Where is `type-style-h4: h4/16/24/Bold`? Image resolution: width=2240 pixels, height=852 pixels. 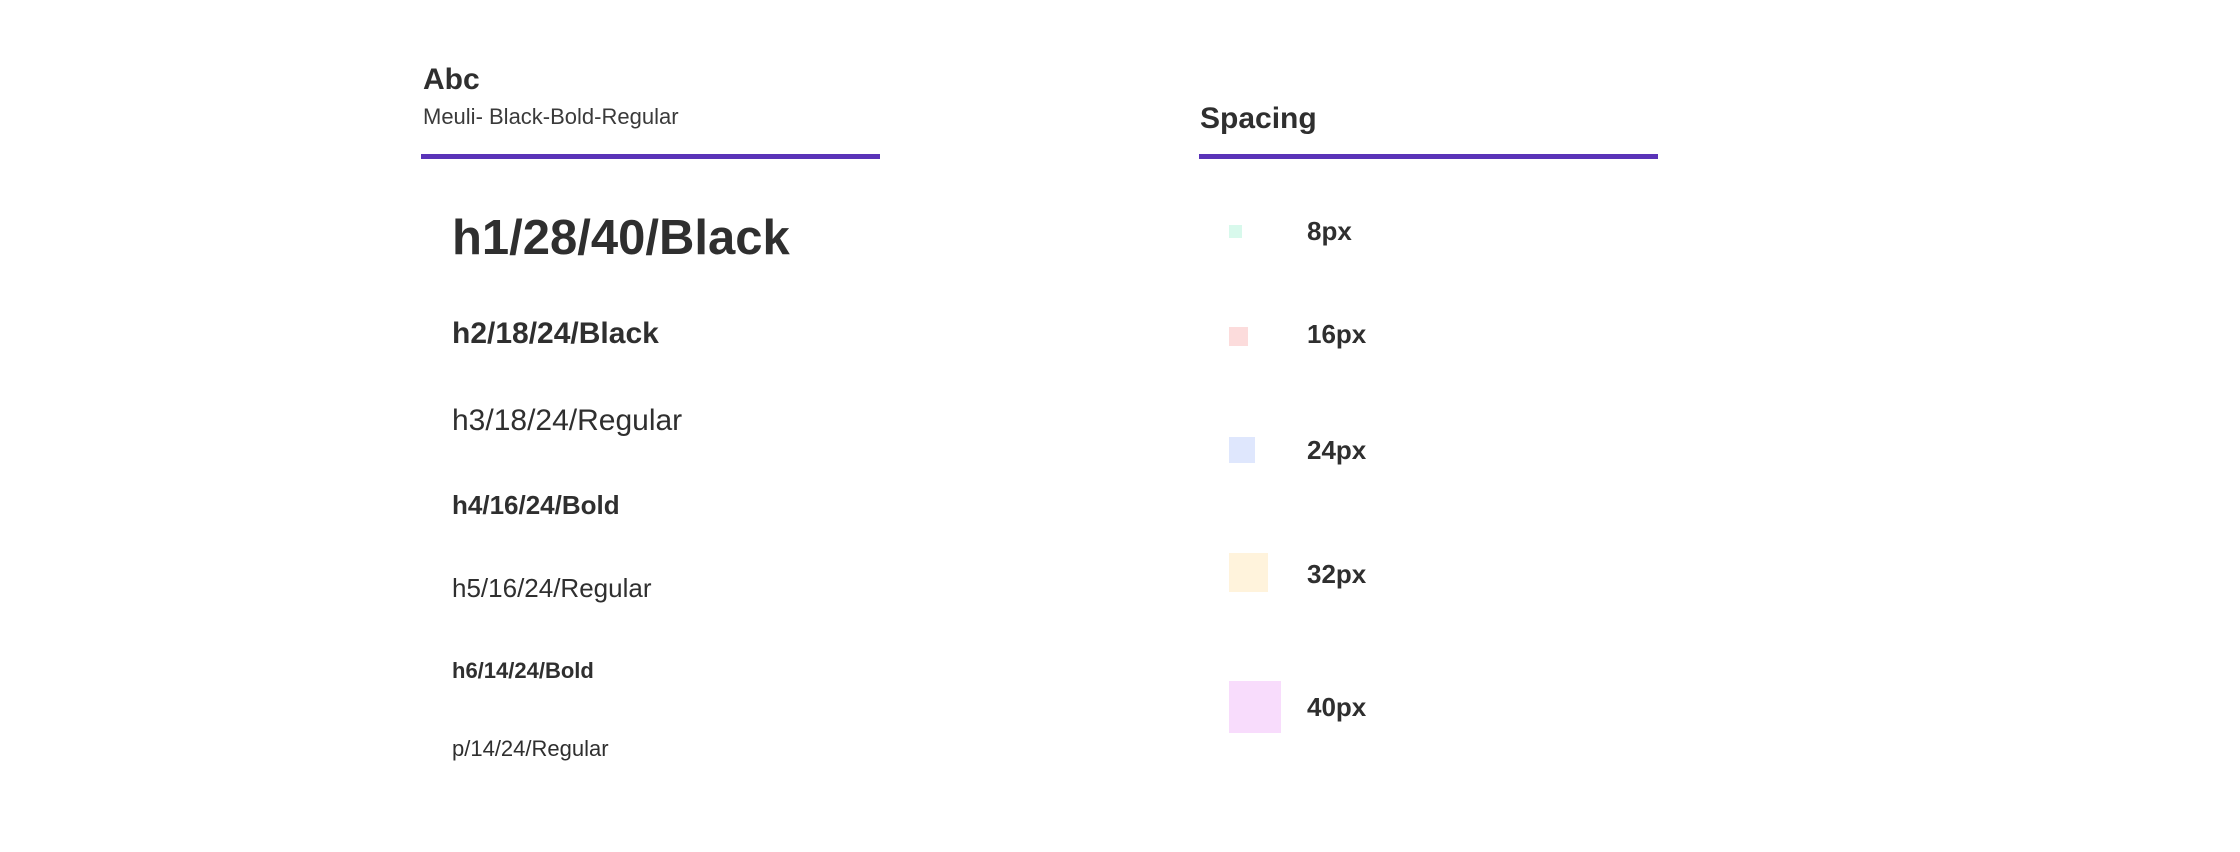 type-style-h4: h4/16/24/Bold is located at coordinates (536, 505).